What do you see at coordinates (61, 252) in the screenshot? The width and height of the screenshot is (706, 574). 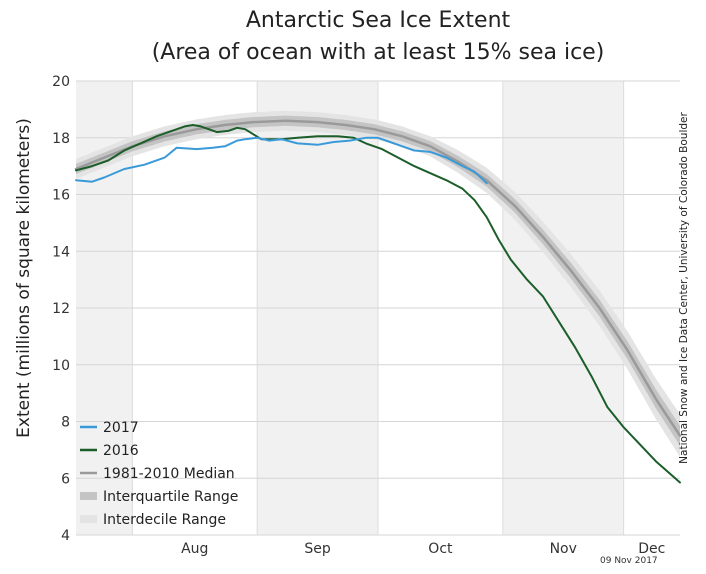 I see `y-tick-label: 14` at bounding box center [61, 252].